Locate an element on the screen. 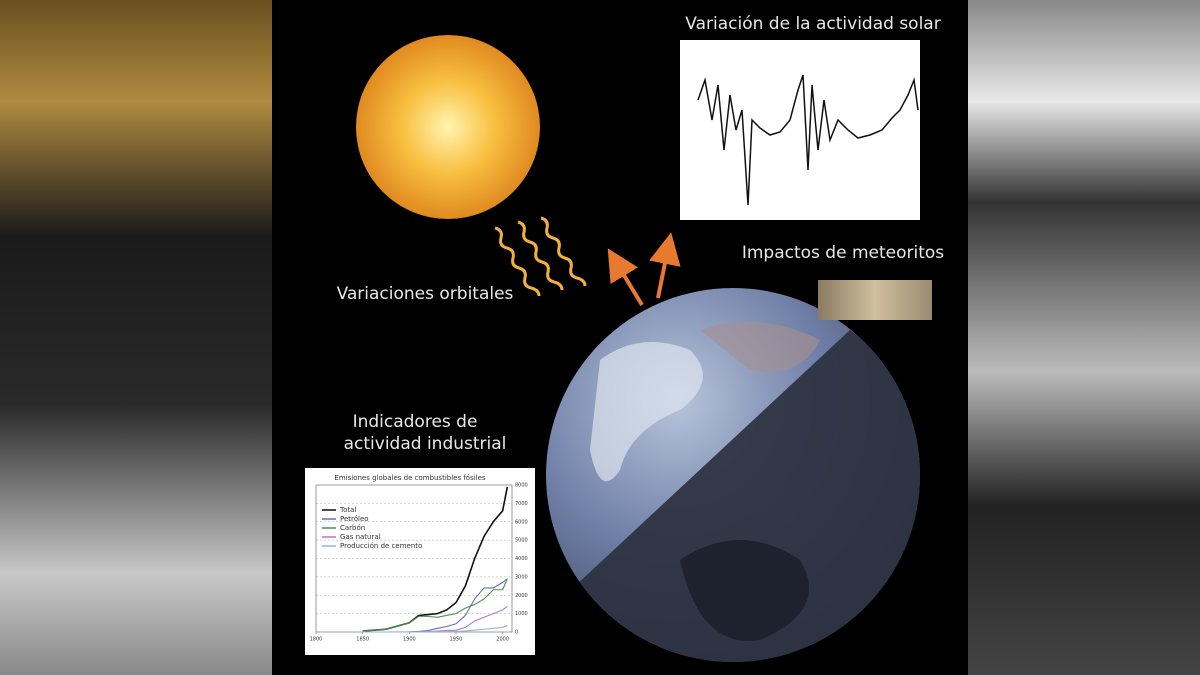 The image size is (1200, 675). y-tick-label: 7000 is located at coordinates (521, 504).